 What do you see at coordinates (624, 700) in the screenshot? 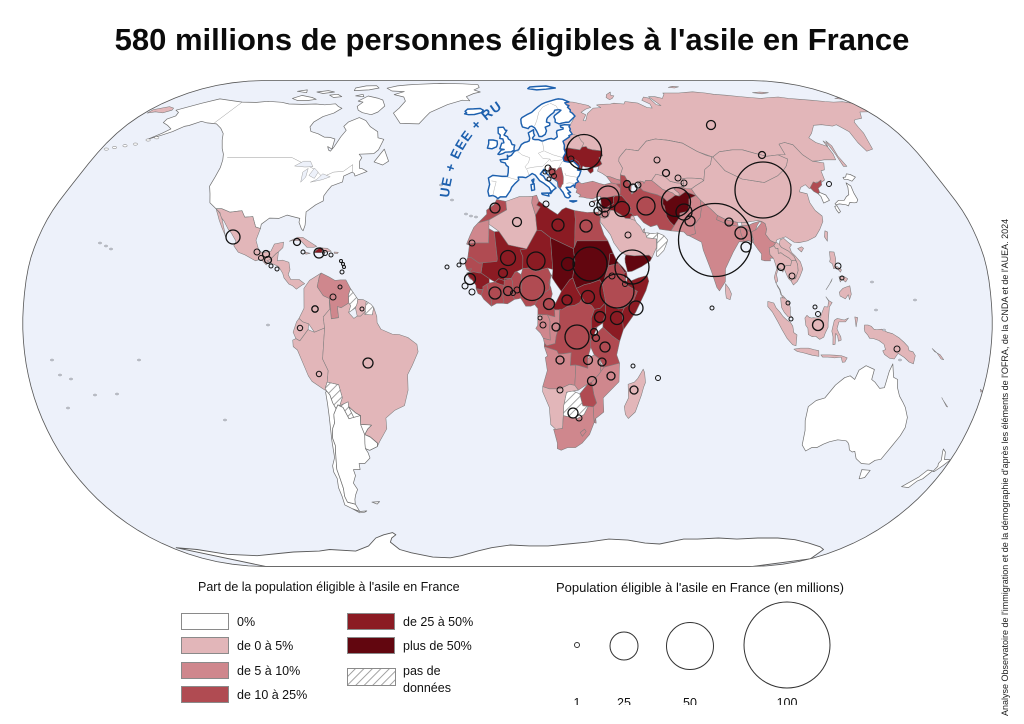
I see `svg-text: 25` at bounding box center [624, 700].